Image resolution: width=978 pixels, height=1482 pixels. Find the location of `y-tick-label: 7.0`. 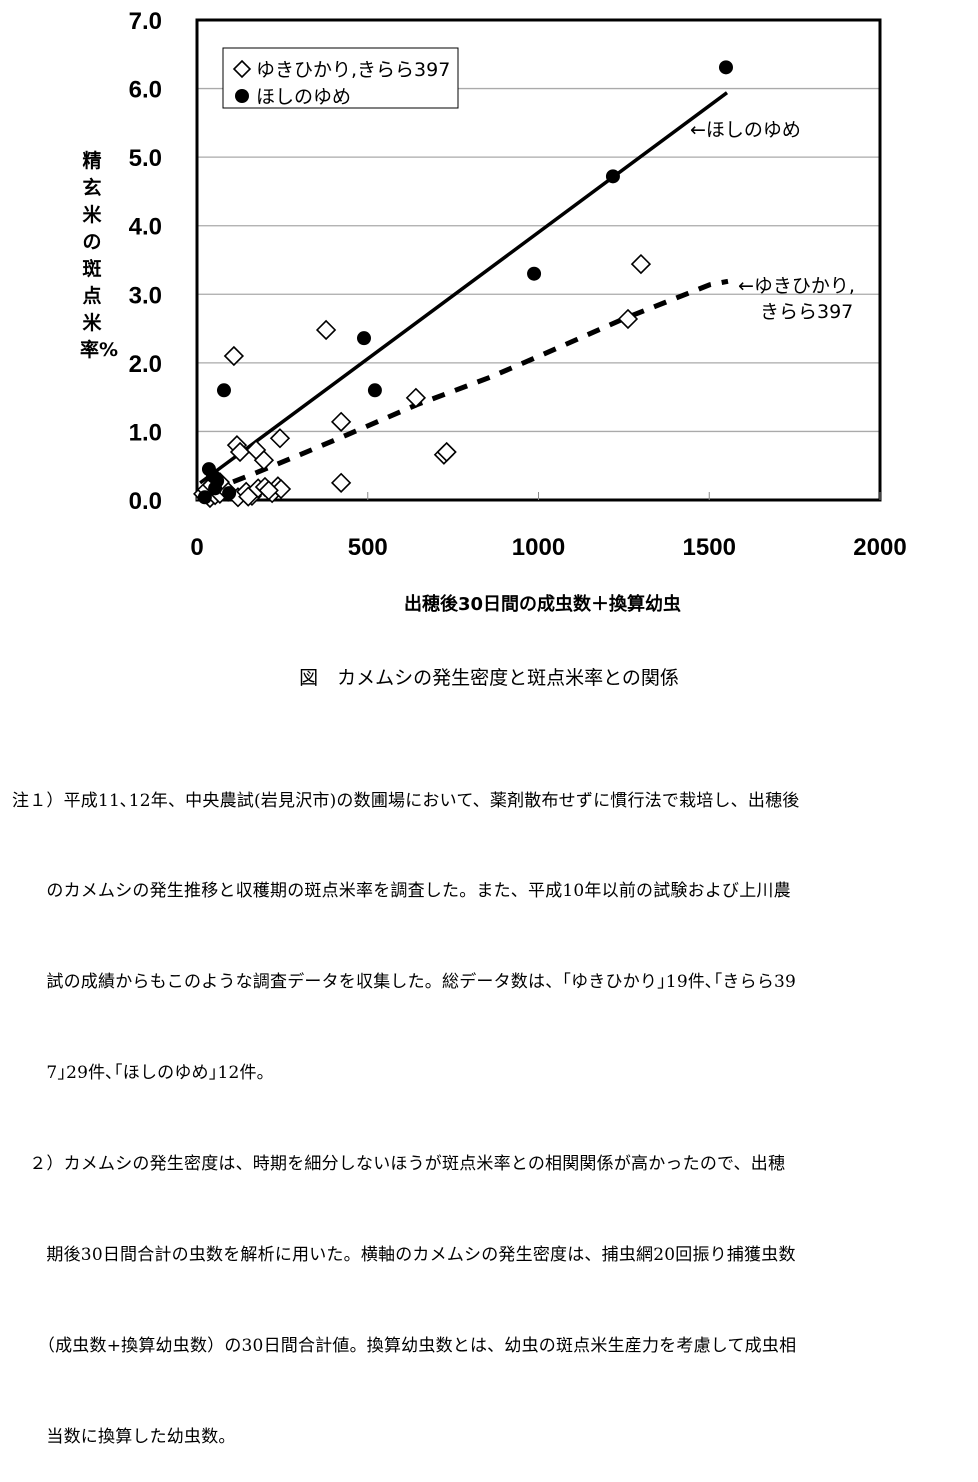

y-tick-label: 7.0 is located at coordinates (145, 21).